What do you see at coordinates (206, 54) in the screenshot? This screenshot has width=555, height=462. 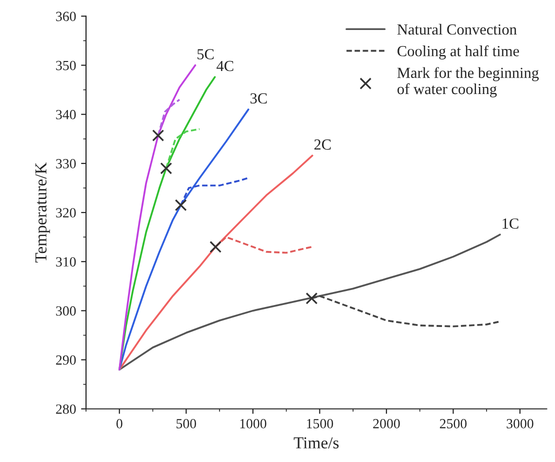 I see `annotation: 5C` at bounding box center [206, 54].